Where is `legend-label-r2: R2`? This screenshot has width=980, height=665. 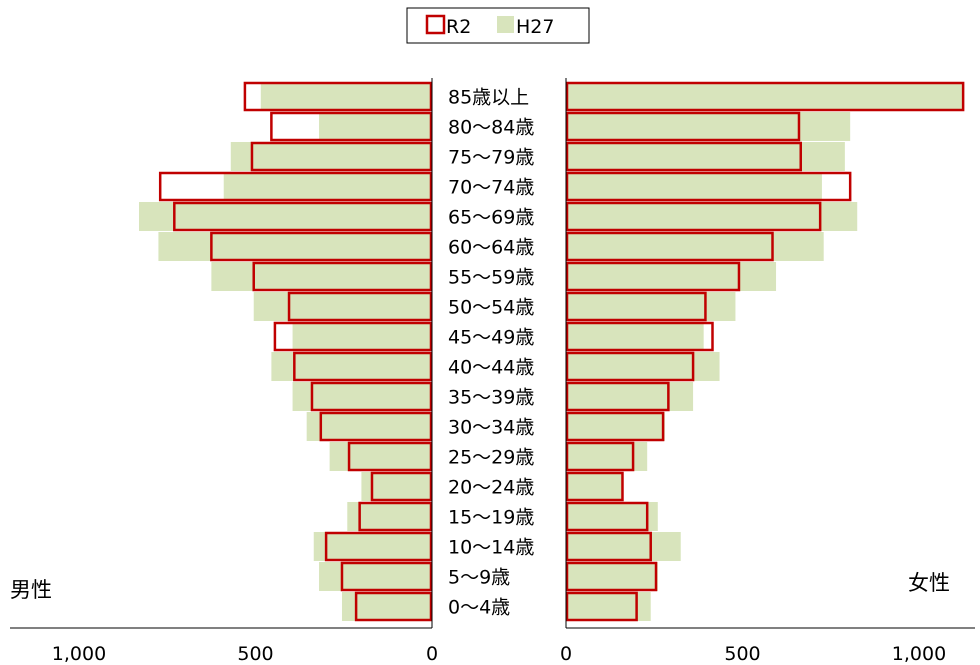
legend-label-r2: R2 is located at coordinates (458, 27).